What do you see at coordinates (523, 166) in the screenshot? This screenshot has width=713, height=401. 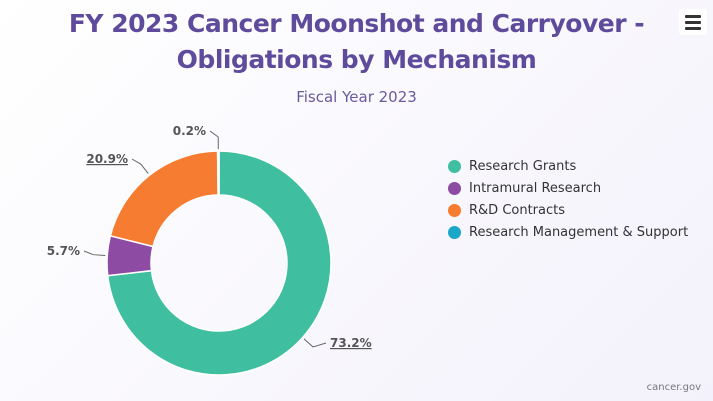 I see `legend-label: Research Grants` at bounding box center [523, 166].